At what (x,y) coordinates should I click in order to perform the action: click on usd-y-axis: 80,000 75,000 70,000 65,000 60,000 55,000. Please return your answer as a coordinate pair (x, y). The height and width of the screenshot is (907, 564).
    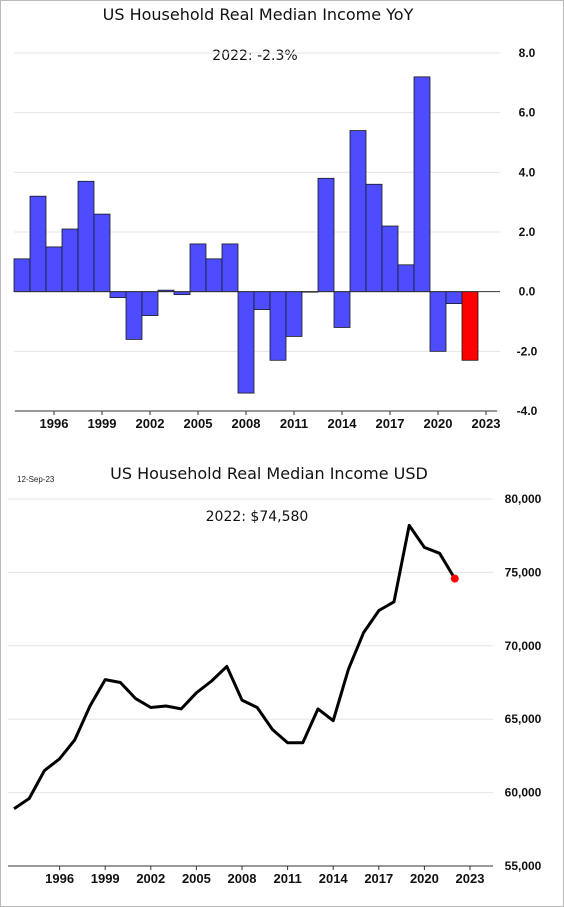
    Looking at the image, I should click on (523, 682).